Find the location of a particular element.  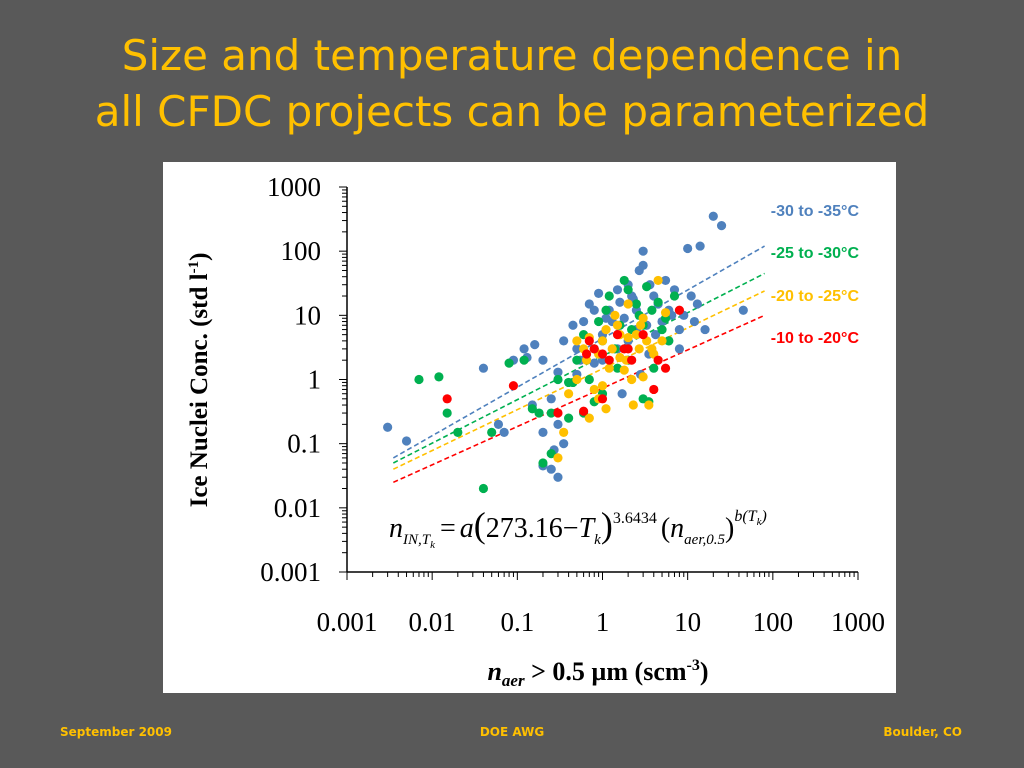

equation-paren2-open: ( is located at coordinates (665, 528).